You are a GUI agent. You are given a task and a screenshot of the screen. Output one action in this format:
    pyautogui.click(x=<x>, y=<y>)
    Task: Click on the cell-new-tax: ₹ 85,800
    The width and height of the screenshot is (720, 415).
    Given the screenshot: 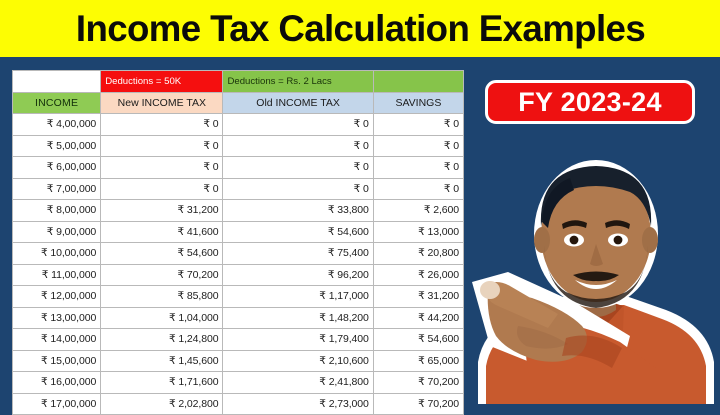 What is the action you would take?
    pyautogui.click(x=162, y=296)
    